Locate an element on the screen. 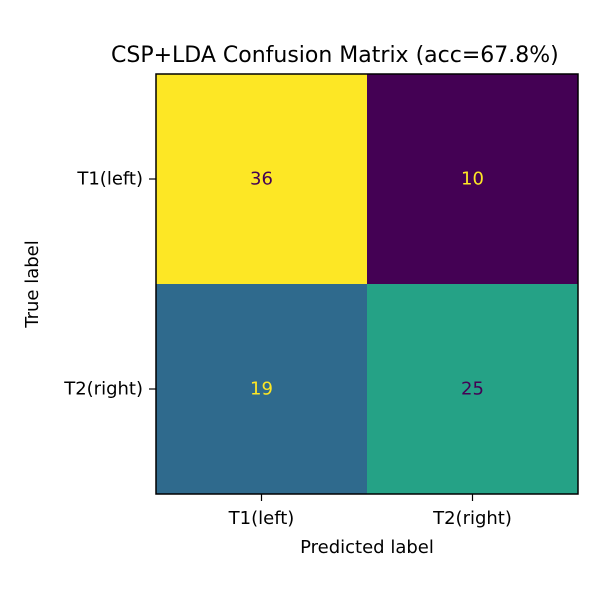 This screenshot has width=600, height=600. heatmap-cell-r0-c1 is located at coordinates (472, 179).